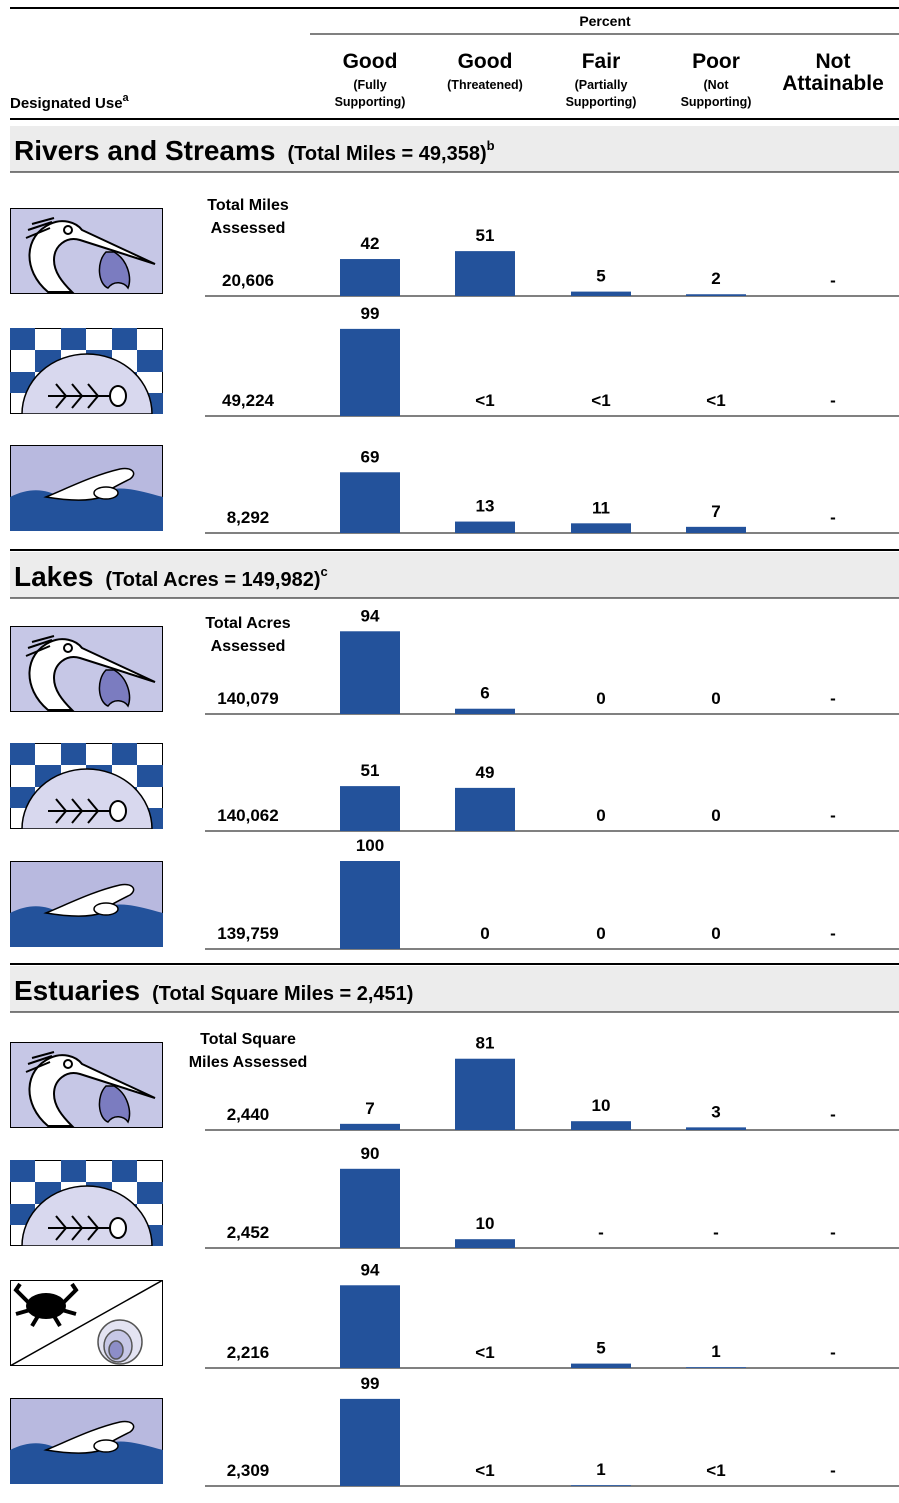 This screenshot has height=1503, width=899. I want to click on value-label: 49, so click(485, 772).